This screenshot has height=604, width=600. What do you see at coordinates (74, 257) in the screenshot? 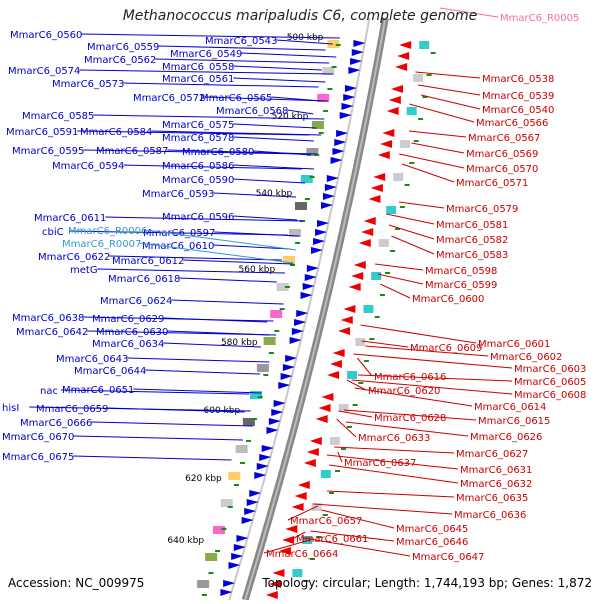
I see `gene-label-left: MmarC6_0622` at bounding box center [74, 257].